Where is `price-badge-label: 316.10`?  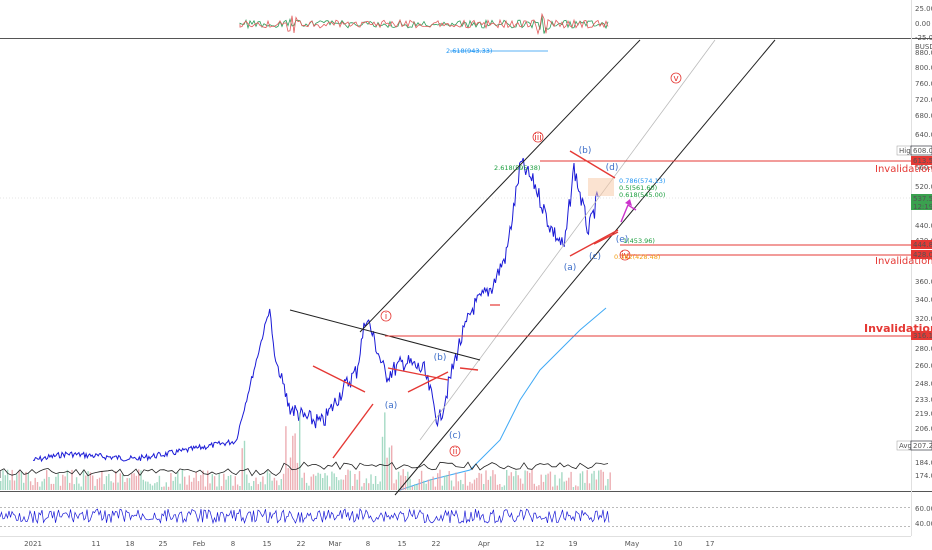
price-badge-label: 316.10 is located at coordinates (922, 336).